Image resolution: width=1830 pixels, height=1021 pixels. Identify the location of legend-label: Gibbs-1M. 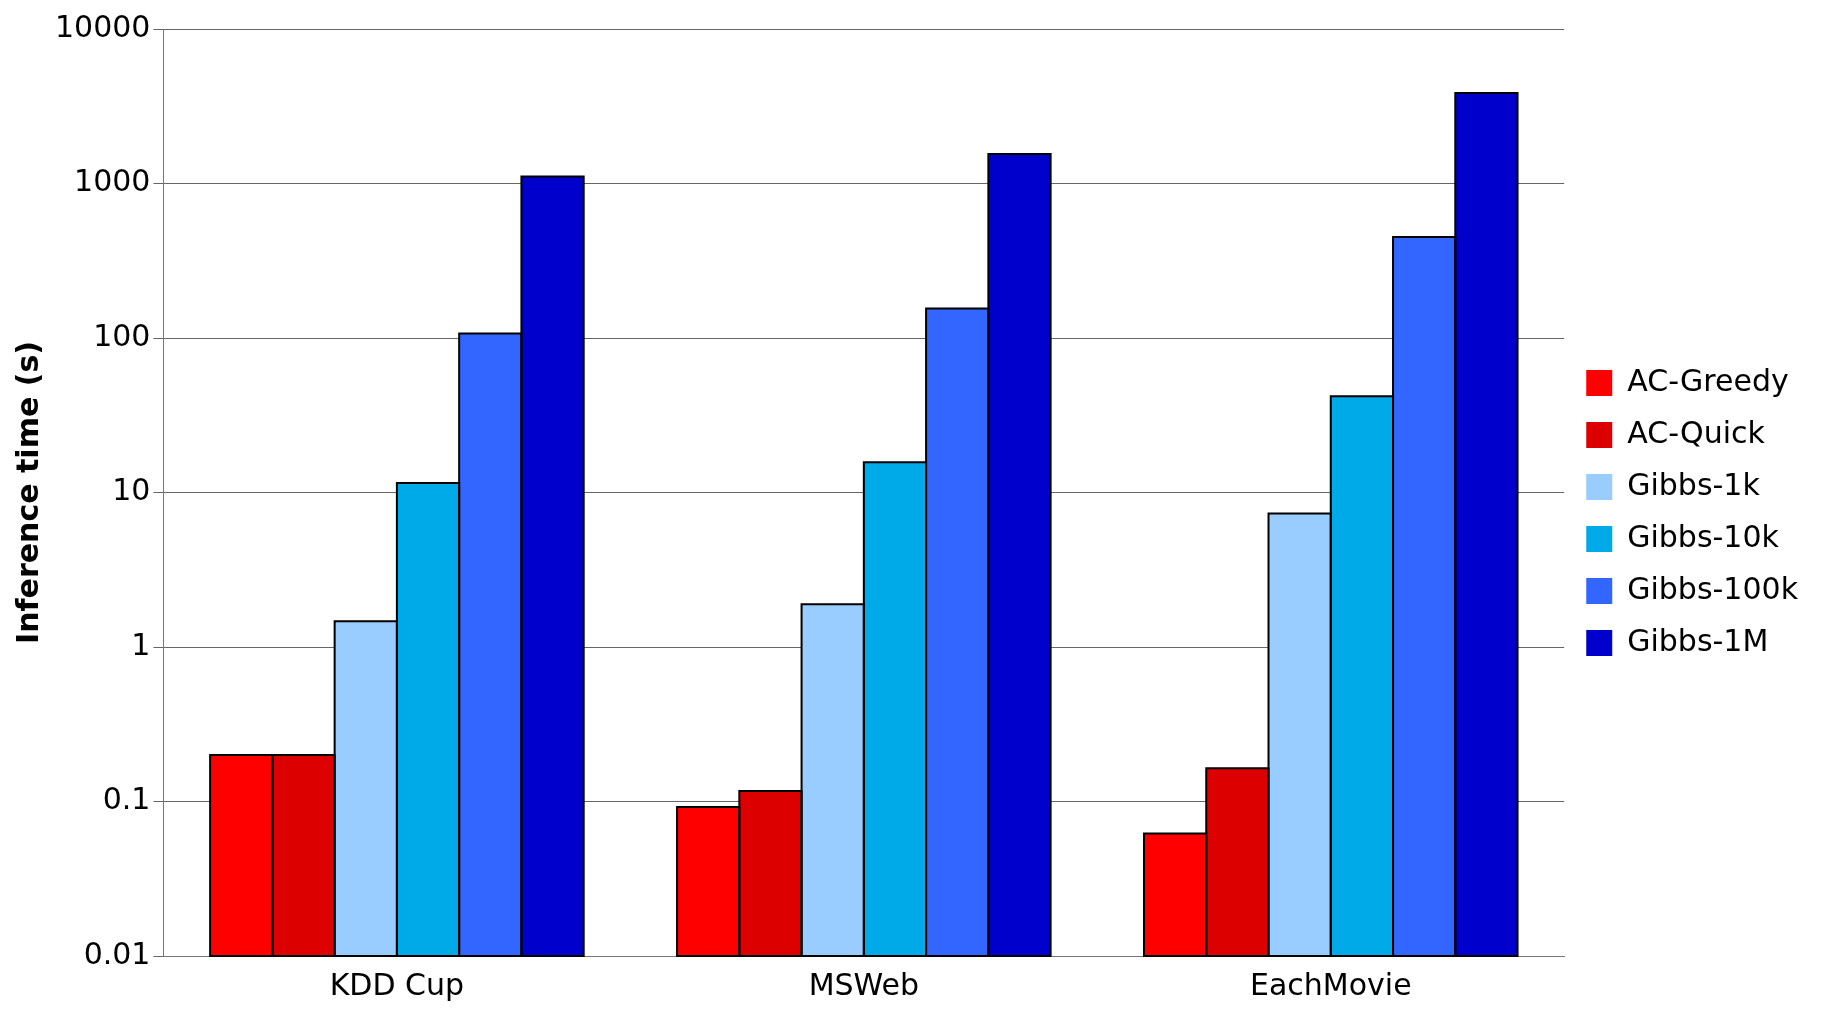
(1698, 640).